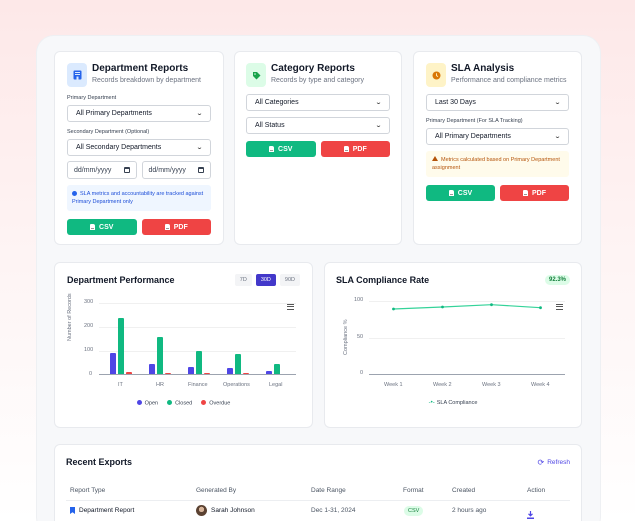 The image size is (635, 521). I want to click on legend-open: Open, so click(147, 403).